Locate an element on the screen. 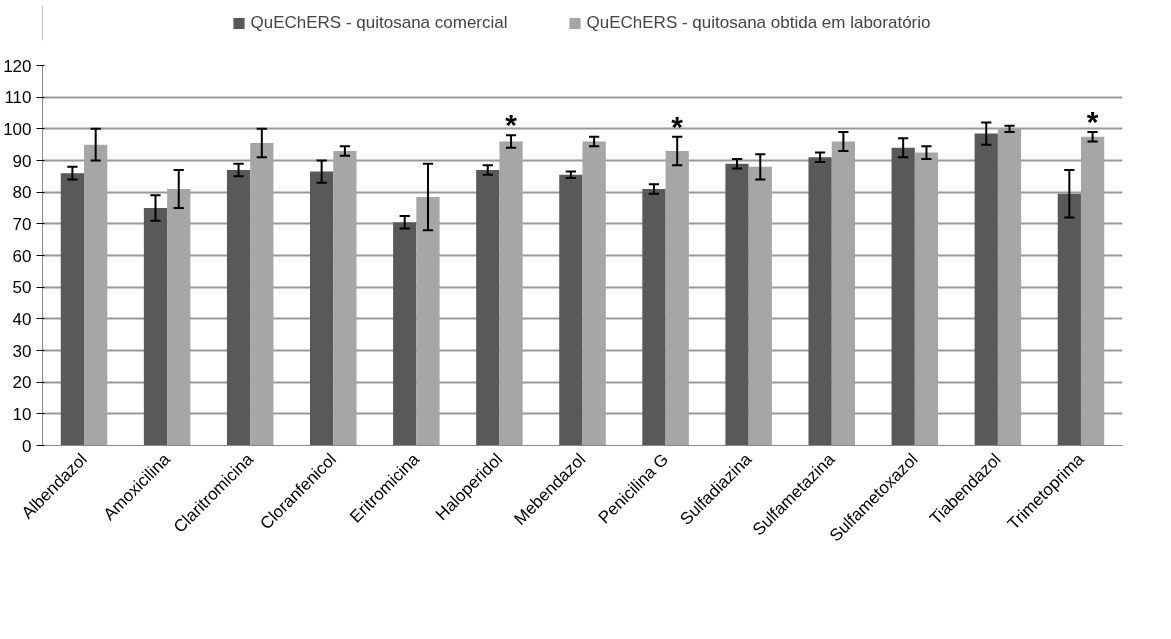  legend-label: QuEChERS - quitosana obtida em laboratório is located at coordinates (758, 22).